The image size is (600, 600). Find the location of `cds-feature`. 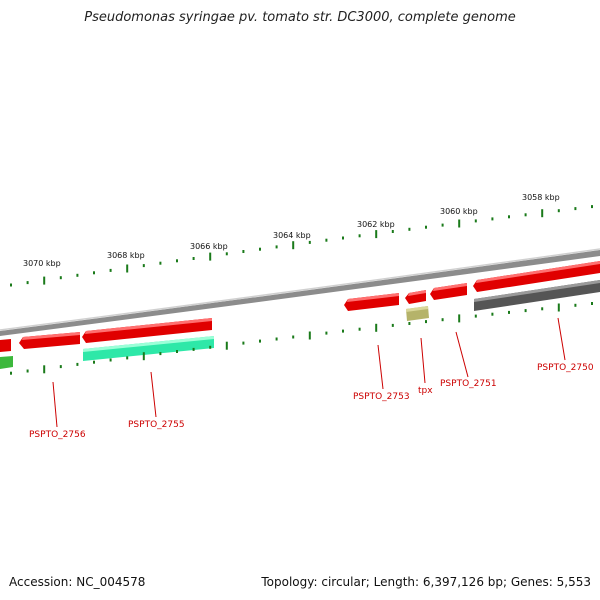

cds-feature is located at coordinates (5, 345).